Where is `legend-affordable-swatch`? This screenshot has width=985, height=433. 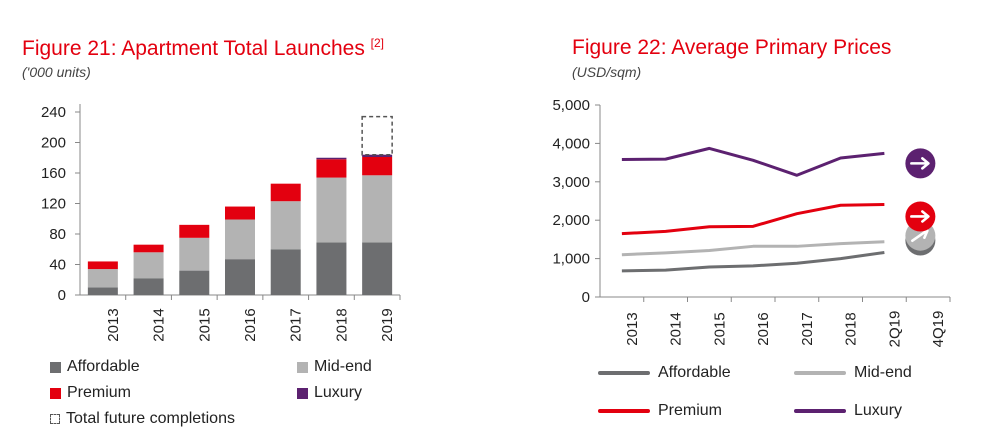
legend-affordable-swatch is located at coordinates (55, 367).